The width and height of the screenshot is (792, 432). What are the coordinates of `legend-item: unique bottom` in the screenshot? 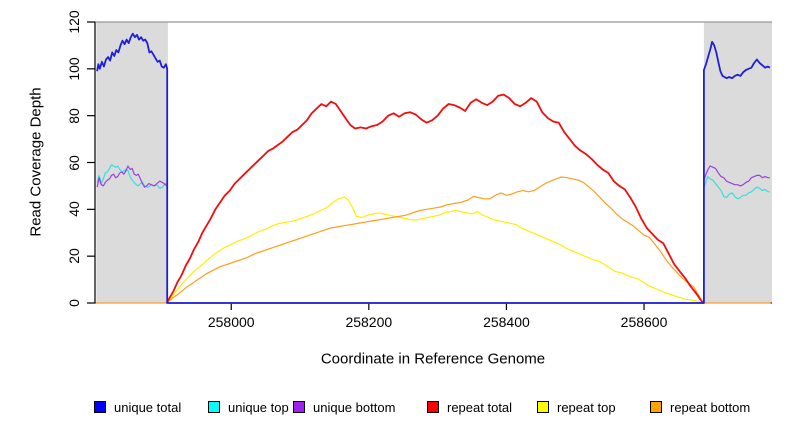 It's located at (344, 407).